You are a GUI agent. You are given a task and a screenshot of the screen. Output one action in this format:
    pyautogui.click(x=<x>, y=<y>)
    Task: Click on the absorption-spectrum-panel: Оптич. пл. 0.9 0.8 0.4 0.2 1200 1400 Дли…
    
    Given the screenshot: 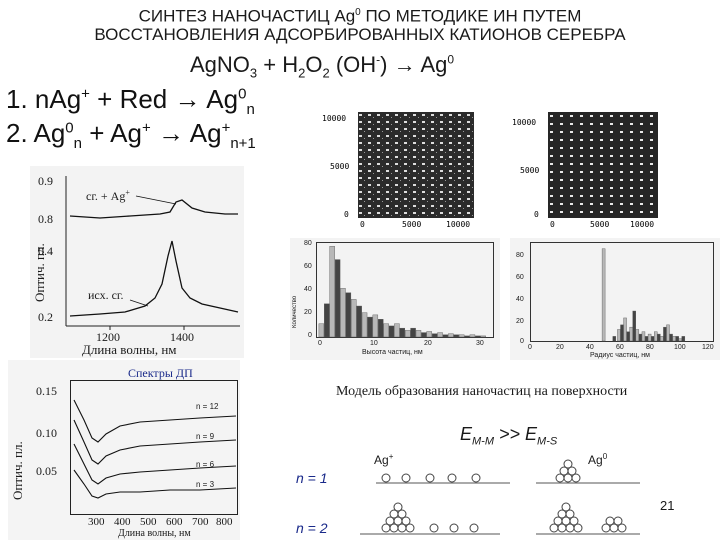 What is the action you would take?
    pyautogui.click(x=137, y=262)
    